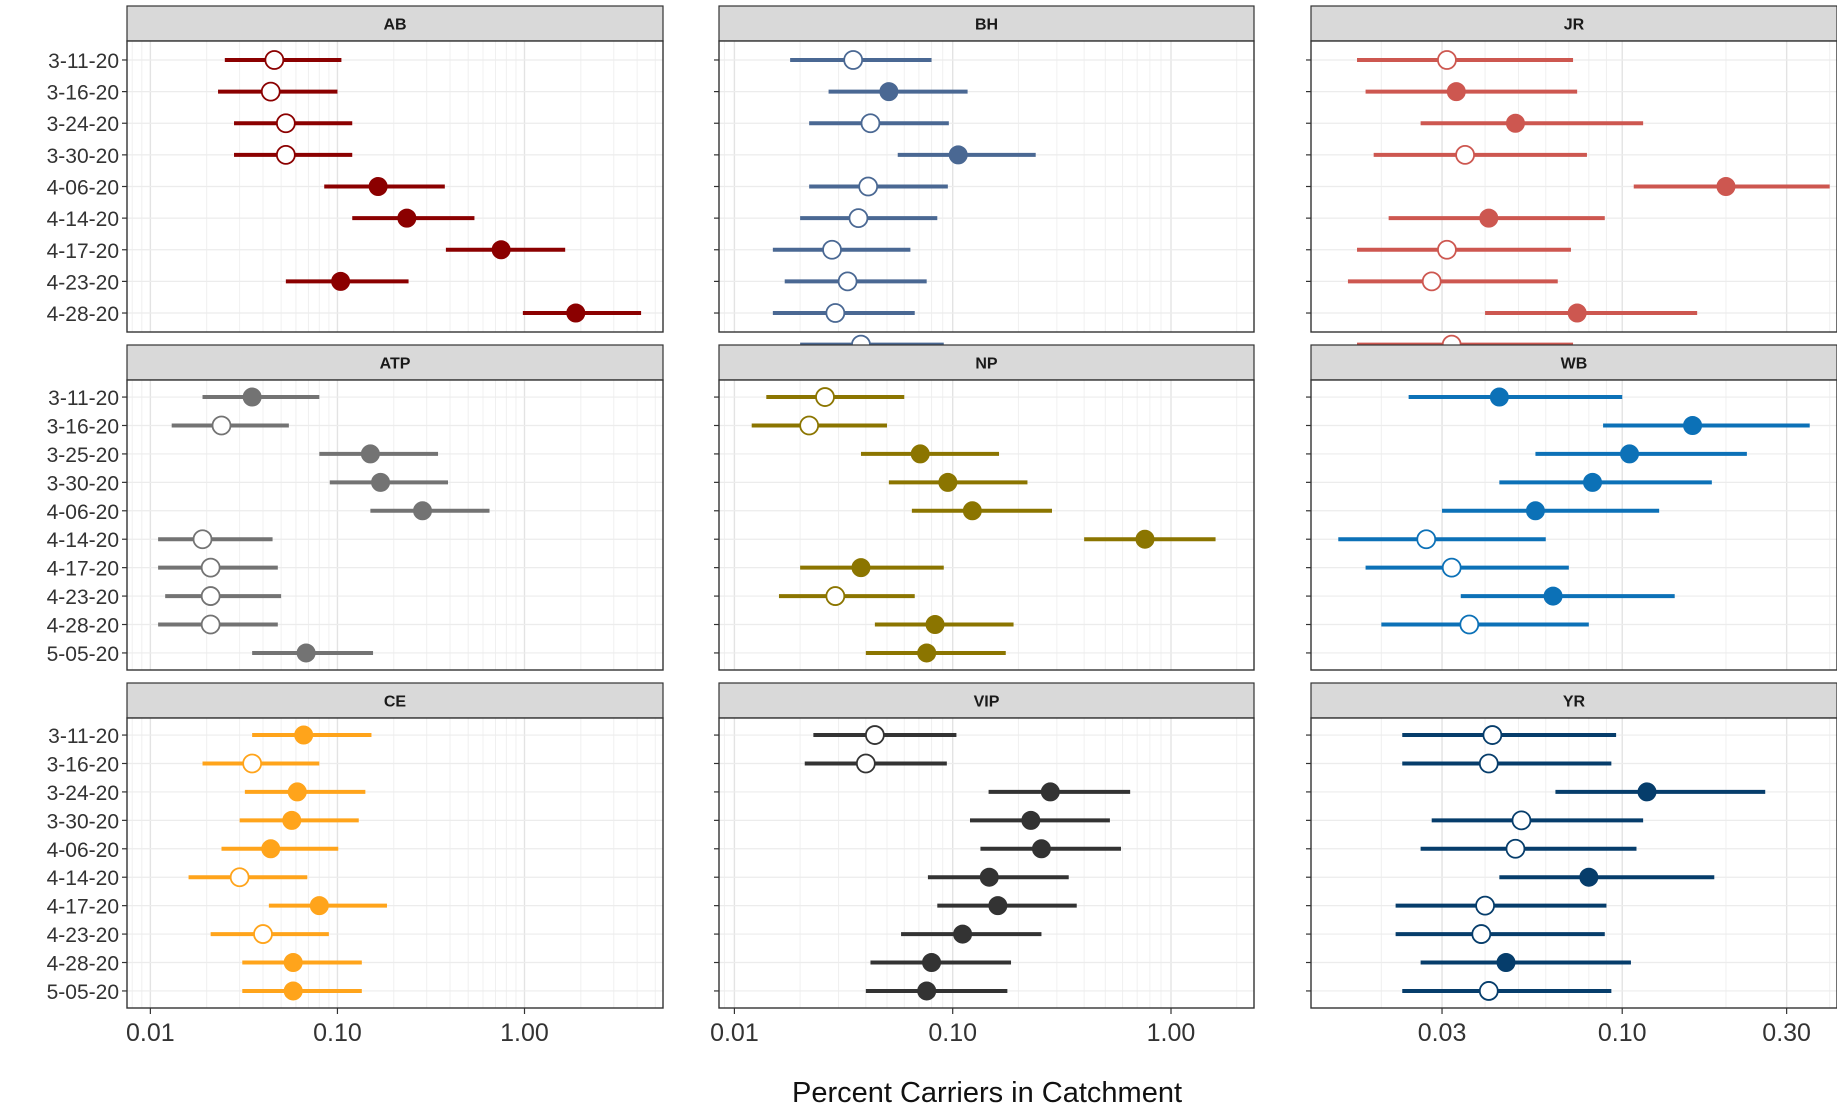 This screenshot has height=1116, width=1837. I want to click on facet-strip-label: CE, so click(395, 702).